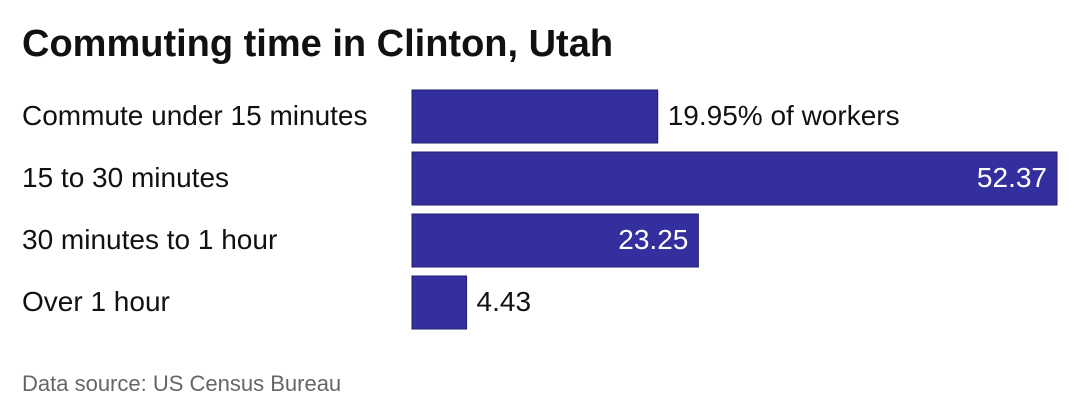  Describe the element at coordinates (149, 239) in the screenshot. I see `category-label: 30 minutes to 1 hour` at that location.